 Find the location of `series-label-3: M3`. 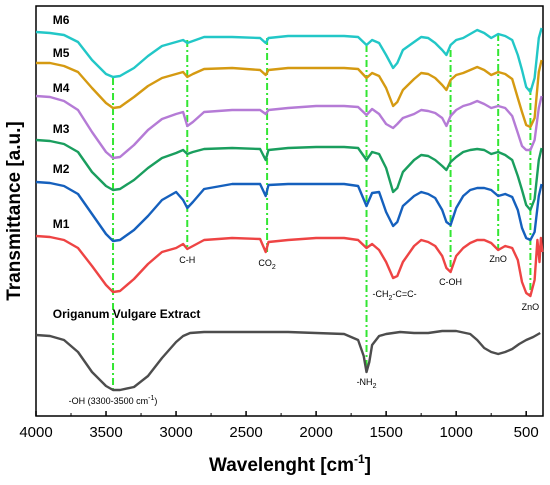

series-label-3: M3 is located at coordinates (61, 129).